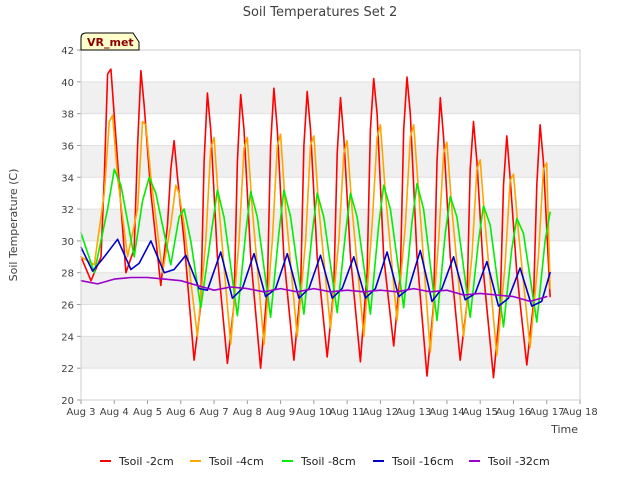 This screenshot has height=480, width=640. I want to click on legend-item: Tsoil -16cm, so click(413, 461).